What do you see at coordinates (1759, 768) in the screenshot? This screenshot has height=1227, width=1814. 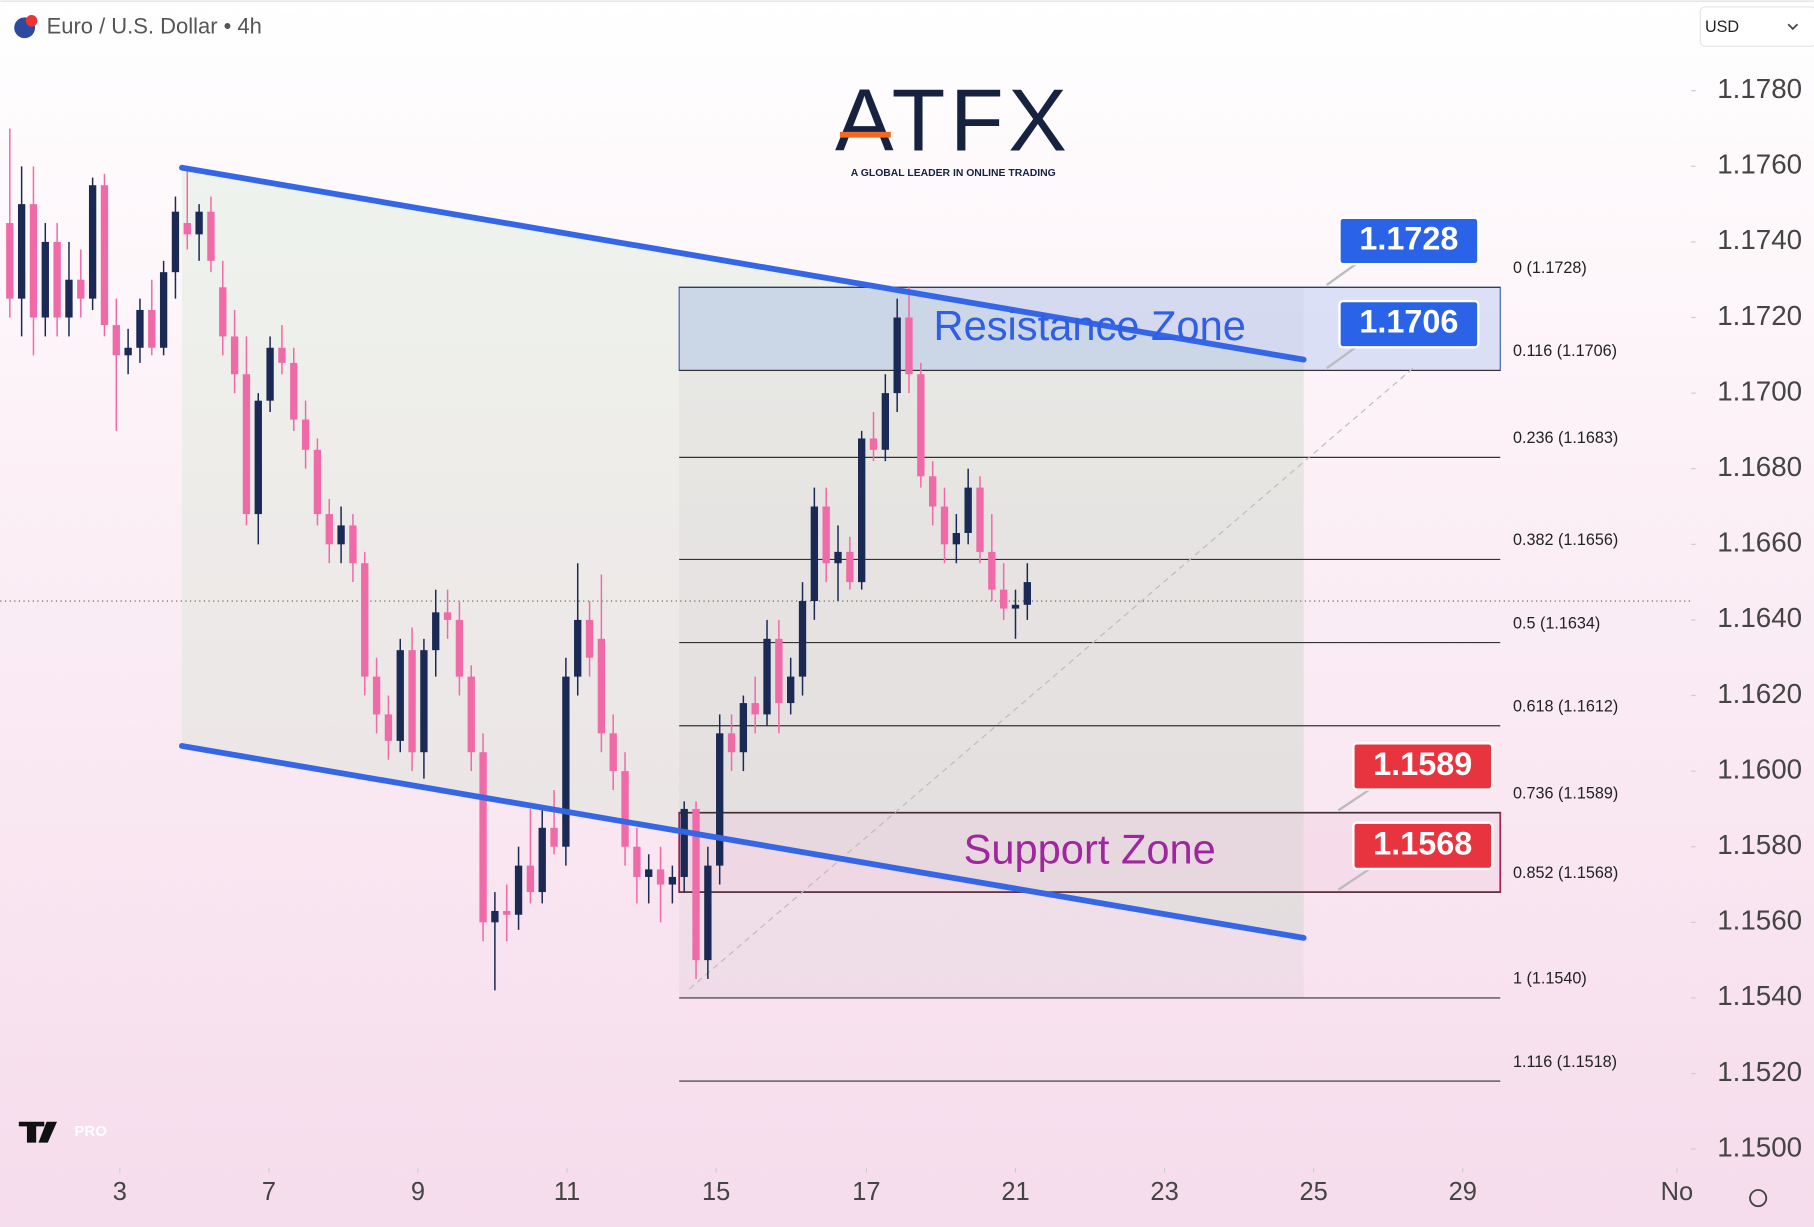 I see `y-tick-label: 1.1600` at bounding box center [1759, 768].